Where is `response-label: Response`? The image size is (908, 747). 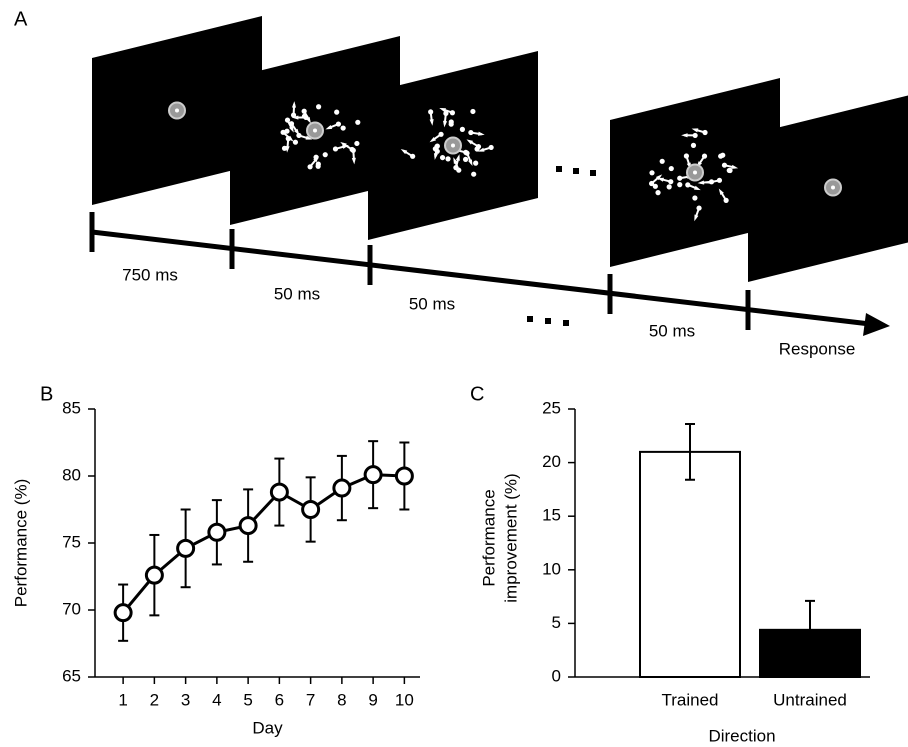
response-label: Response is located at coordinates (817, 348).